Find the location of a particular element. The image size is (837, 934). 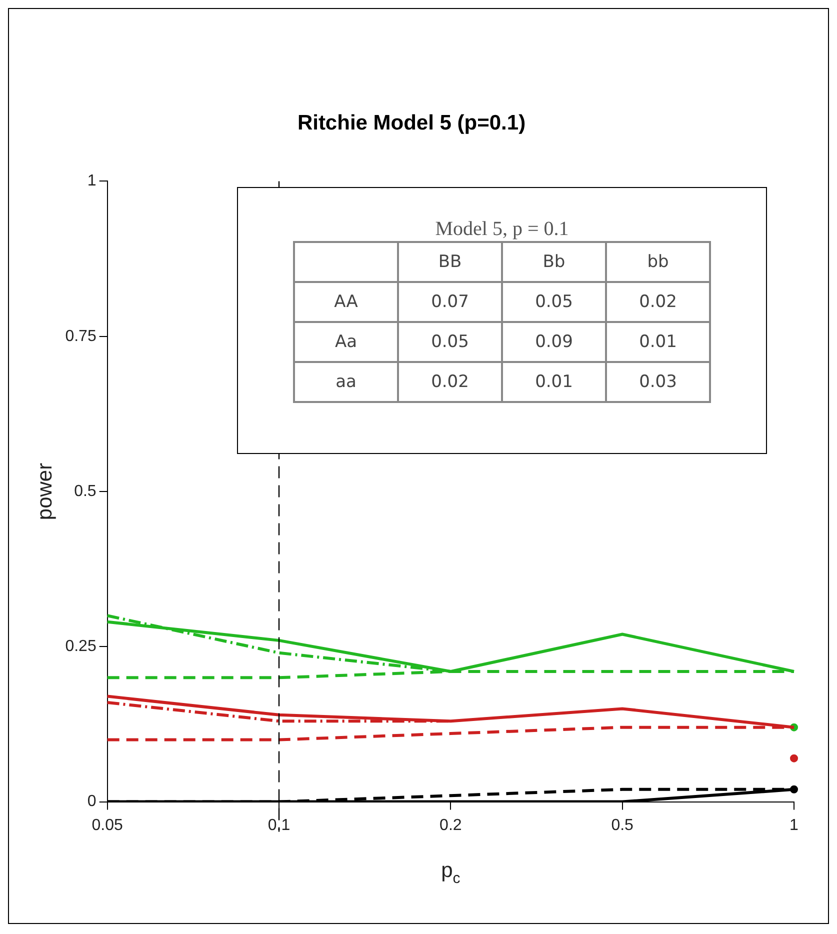

y-tick-label: 0 is located at coordinates (91, 801).